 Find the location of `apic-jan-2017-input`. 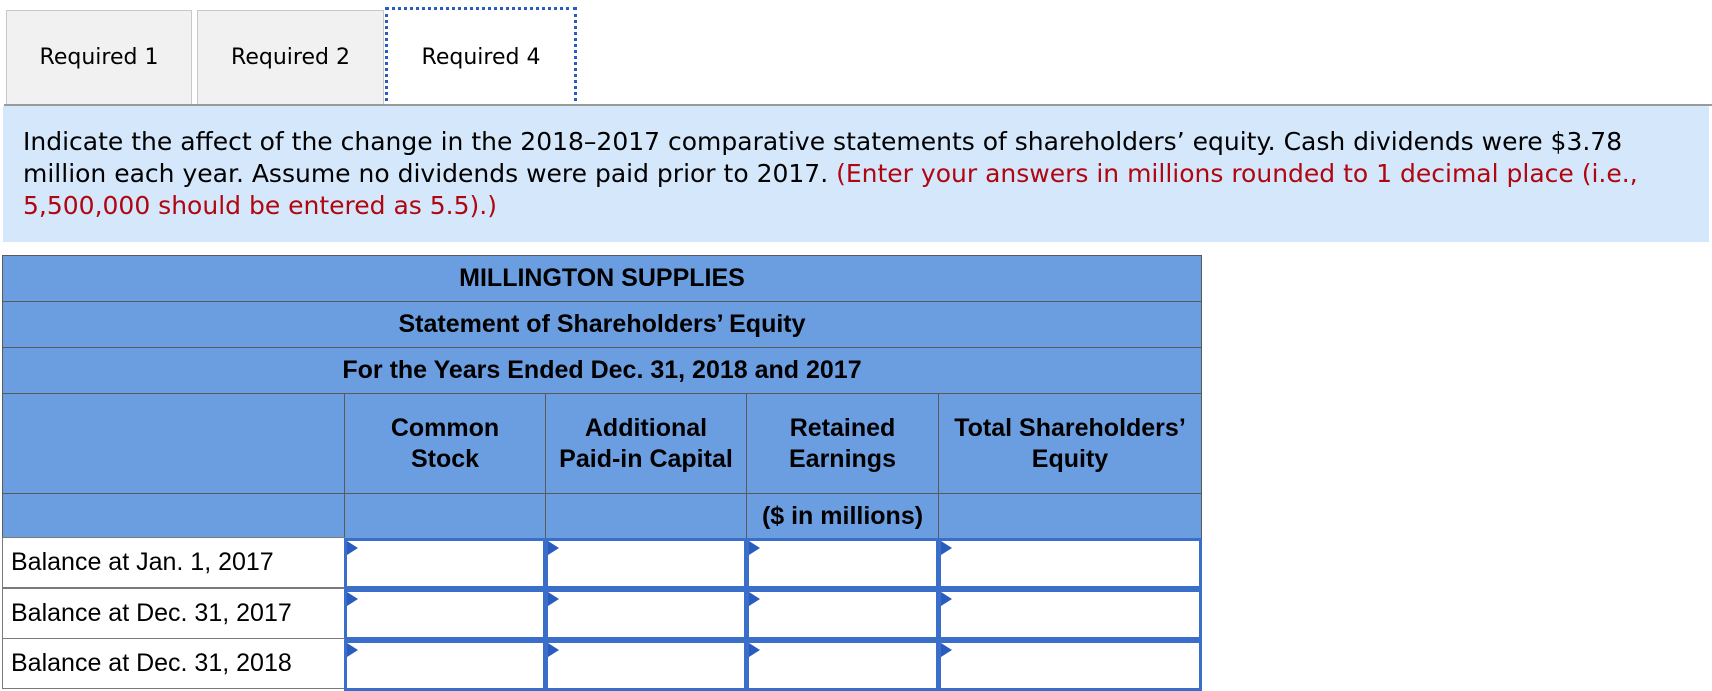

apic-jan-2017-input is located at coordinates (646, 563).